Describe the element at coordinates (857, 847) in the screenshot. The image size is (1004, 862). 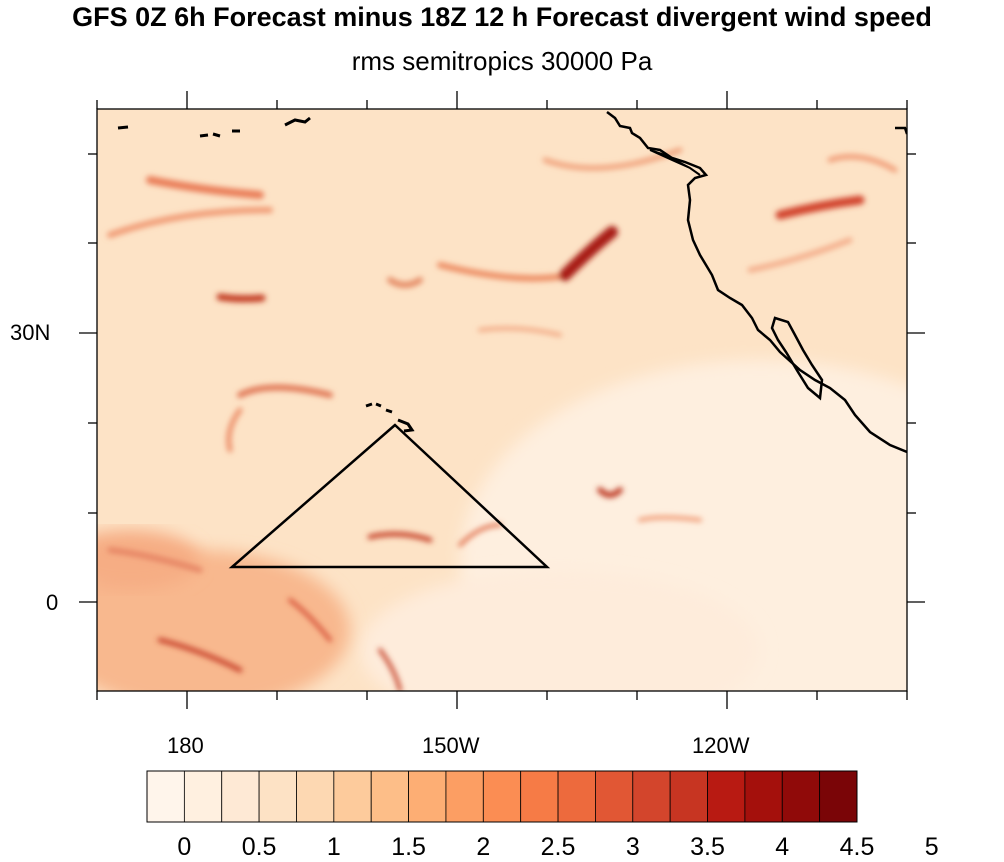
I see `colorbar-tick-label: 4.5` at that location.